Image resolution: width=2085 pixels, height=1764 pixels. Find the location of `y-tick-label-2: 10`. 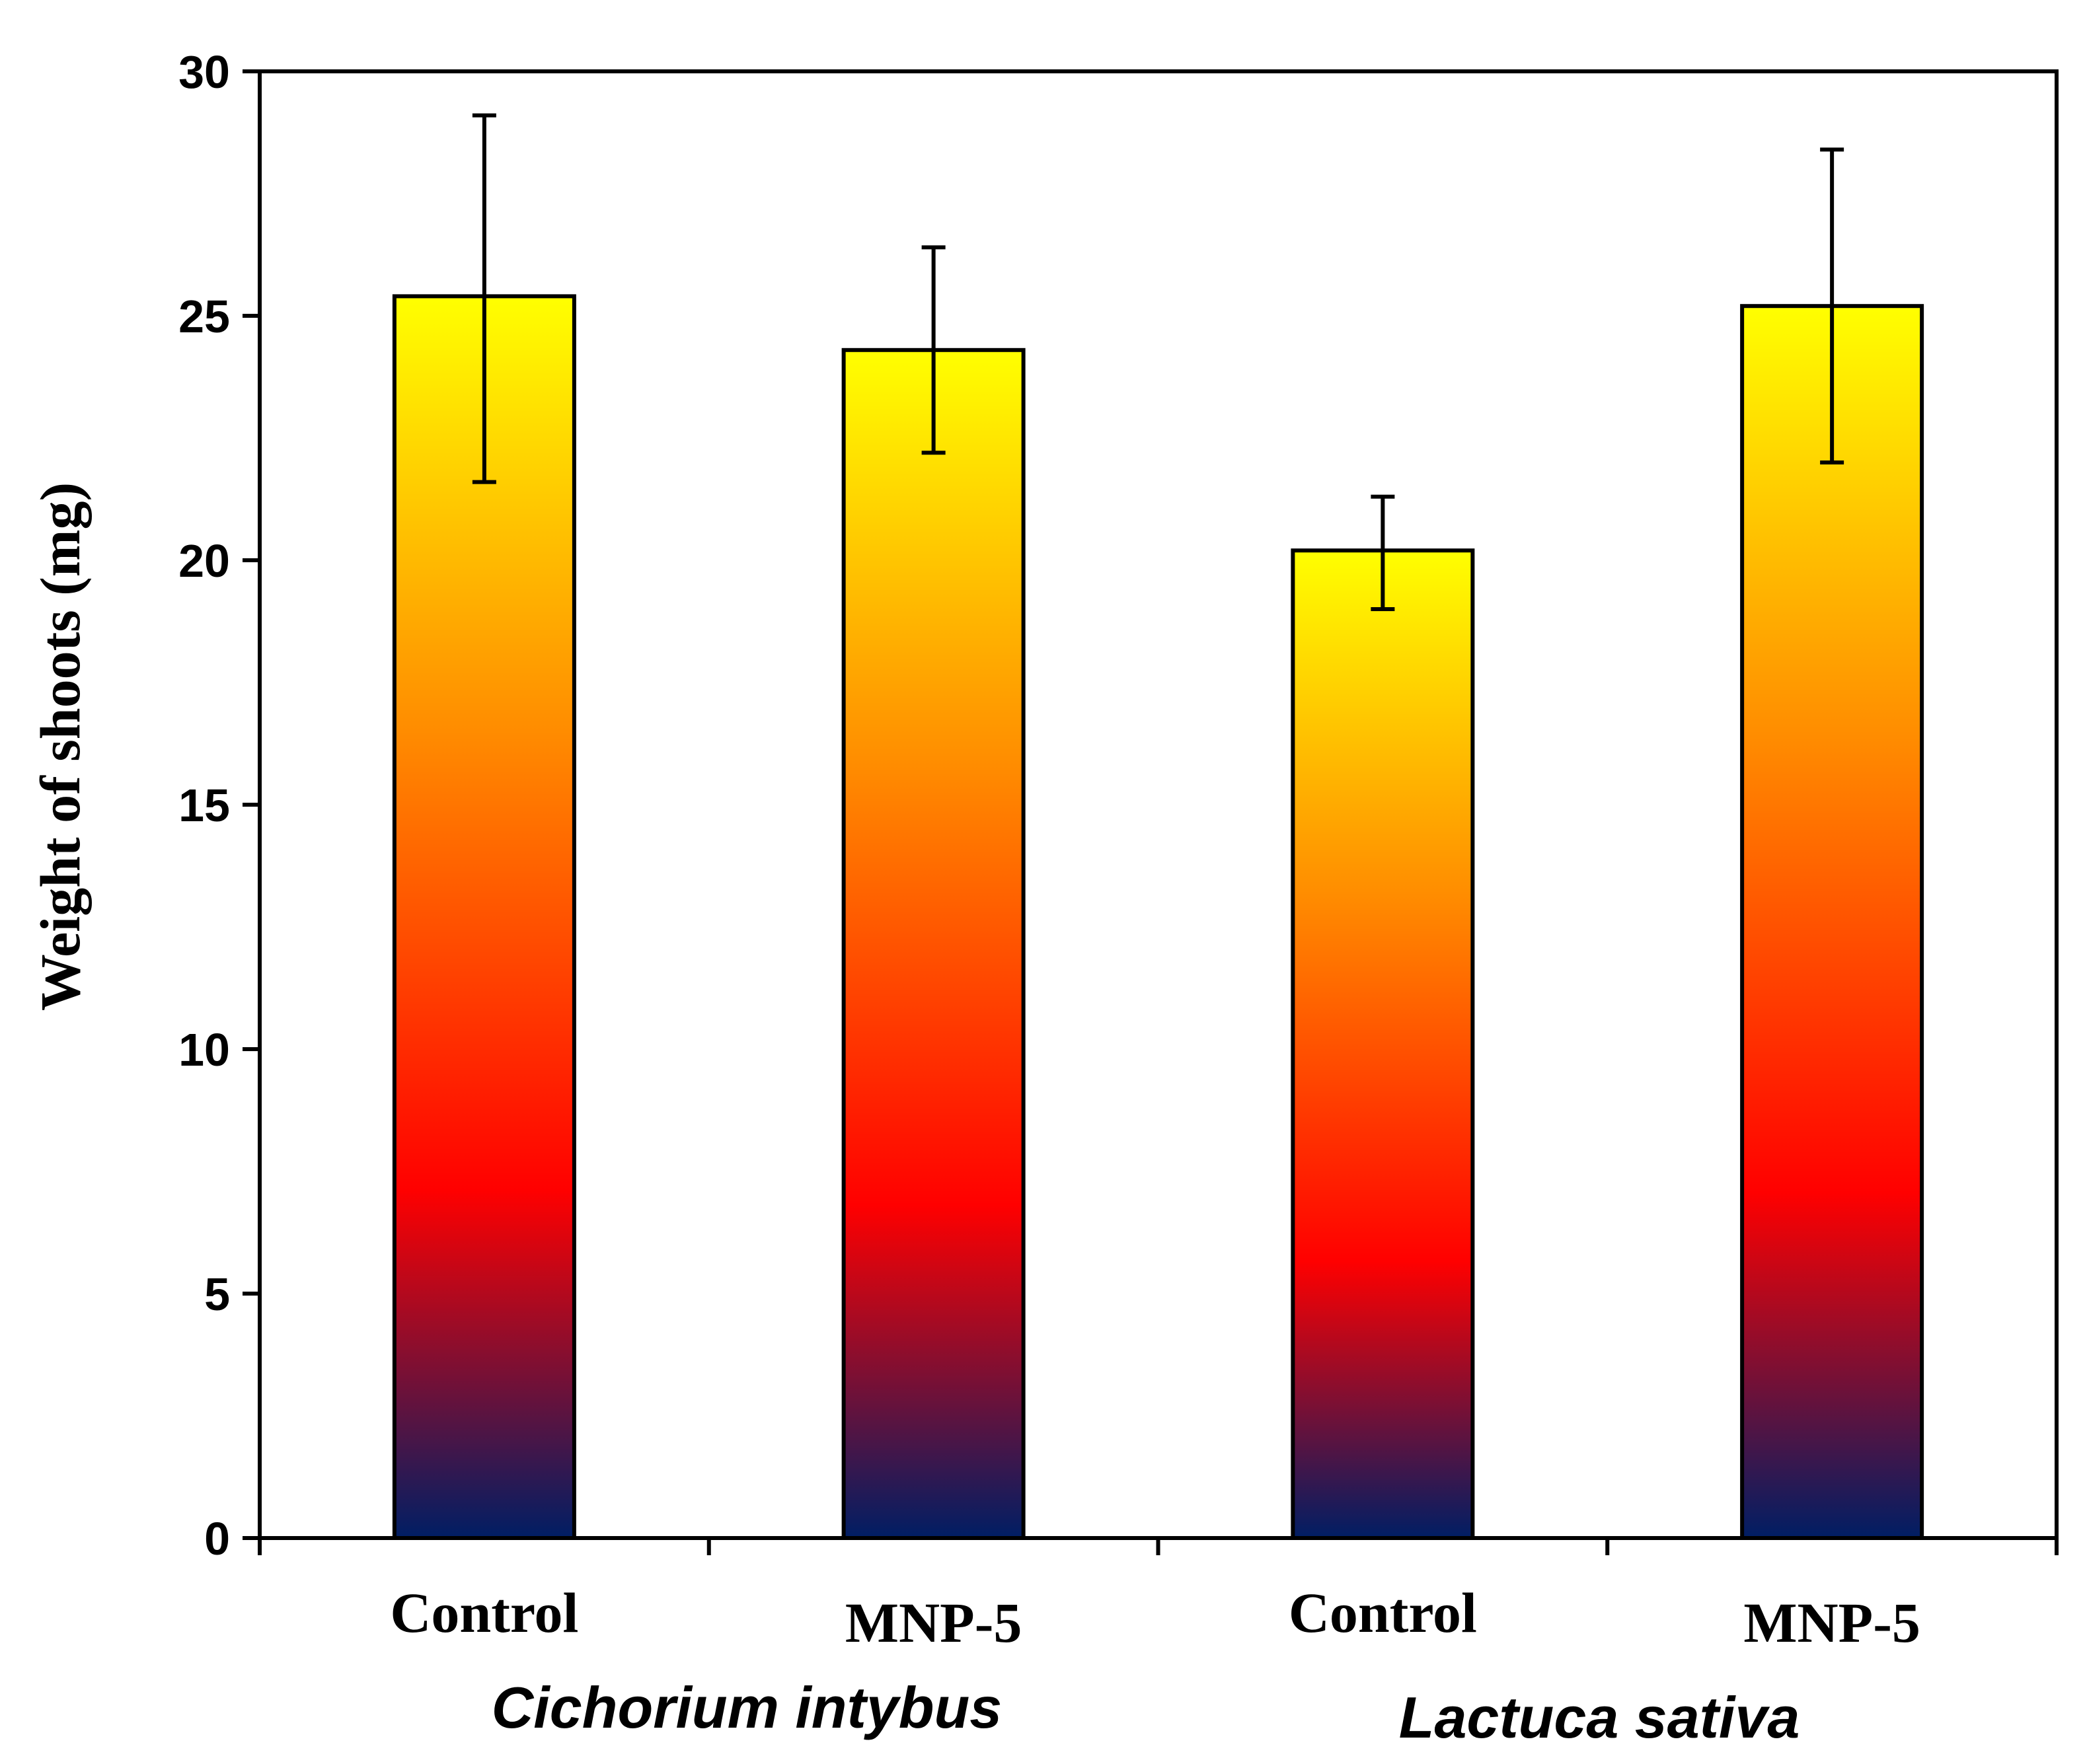

y-tick-label-2: 10 is located at coordinates (204, 1050).